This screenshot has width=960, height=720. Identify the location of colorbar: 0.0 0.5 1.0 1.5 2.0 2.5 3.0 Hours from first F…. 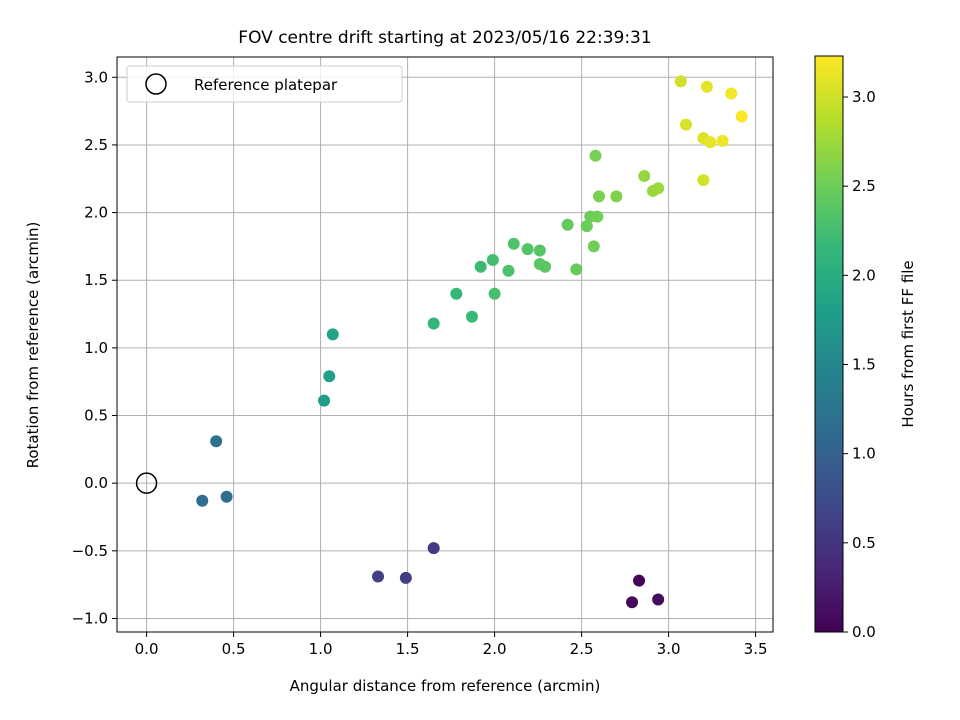
(865, 348).